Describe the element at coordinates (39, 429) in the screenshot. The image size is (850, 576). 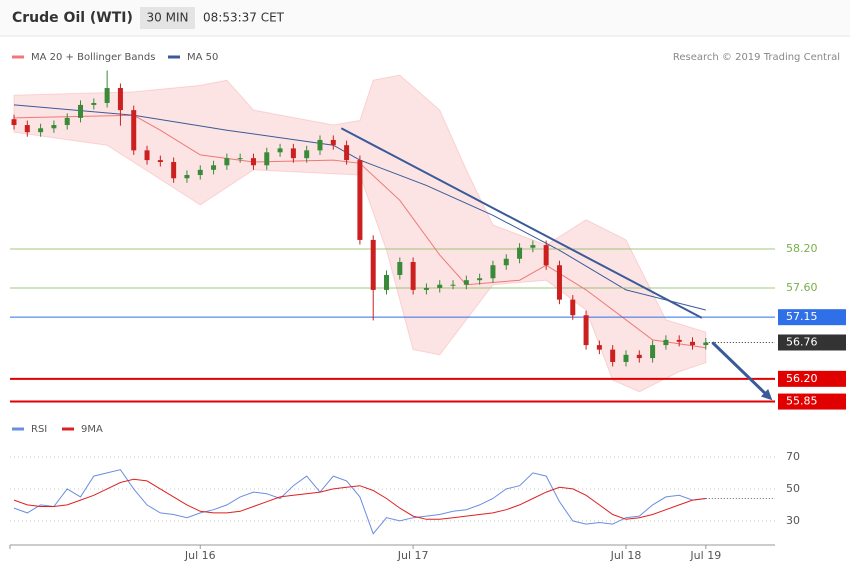
I see `legend-label: RSI` at that location.